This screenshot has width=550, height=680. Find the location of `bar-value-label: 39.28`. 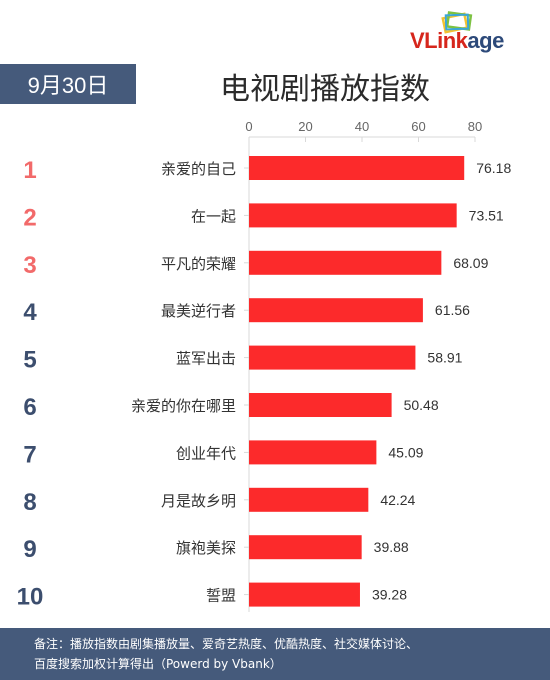

bar-value-label: 39.28 is located at coordinates (389, 595).